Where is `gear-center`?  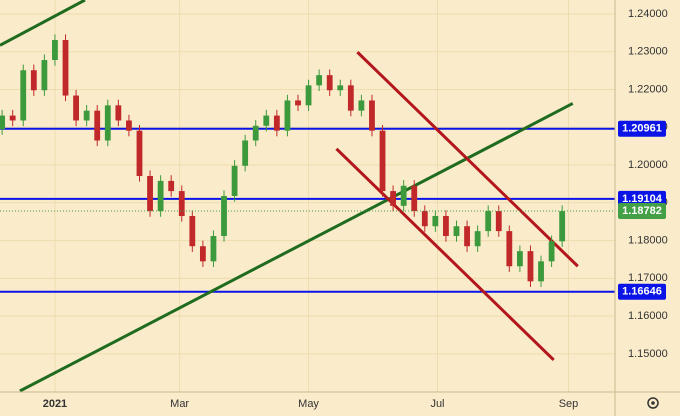 gear-center is located at coordinates (653, 403).